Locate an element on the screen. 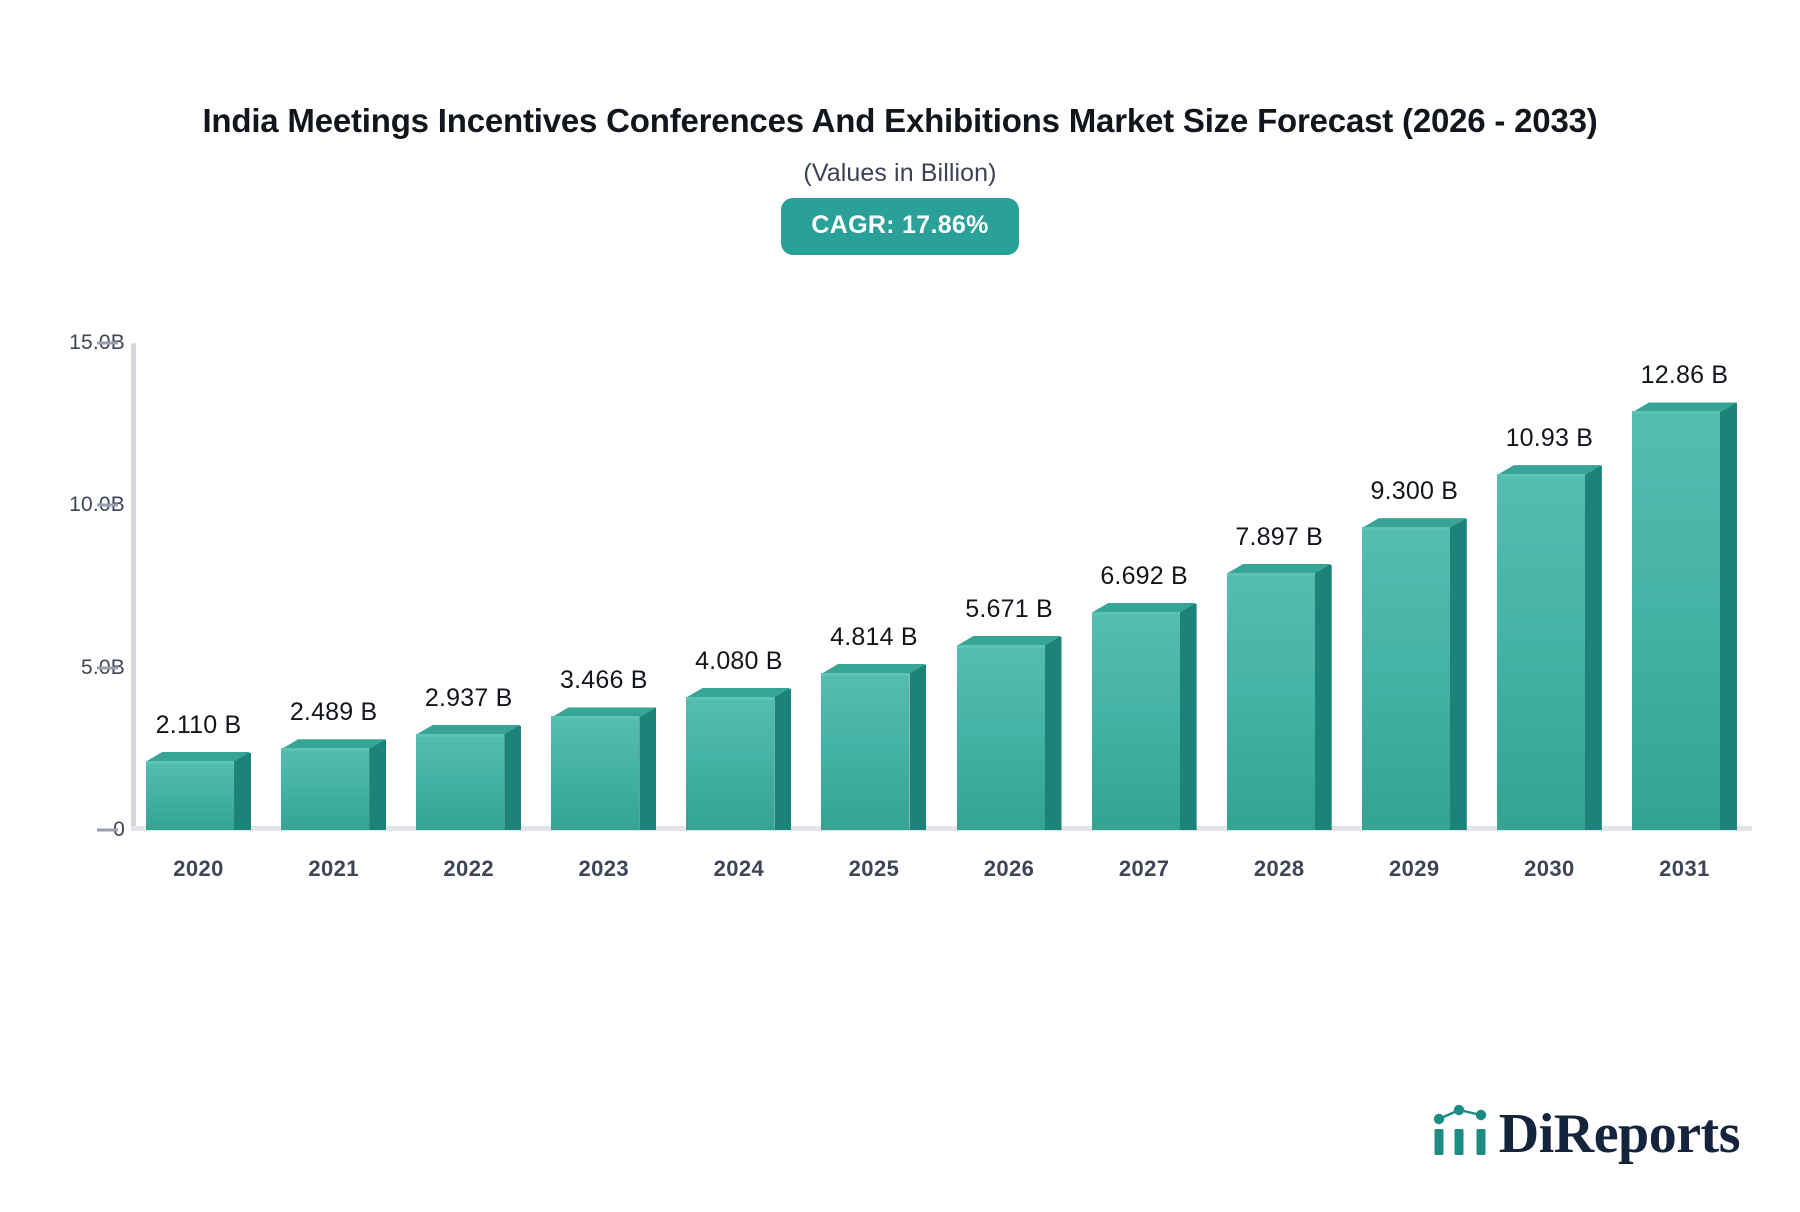 The height and width of the screenshot is (1212, 1800). x-axis-tick-label: 2022 is located at coordinates (468, 868).